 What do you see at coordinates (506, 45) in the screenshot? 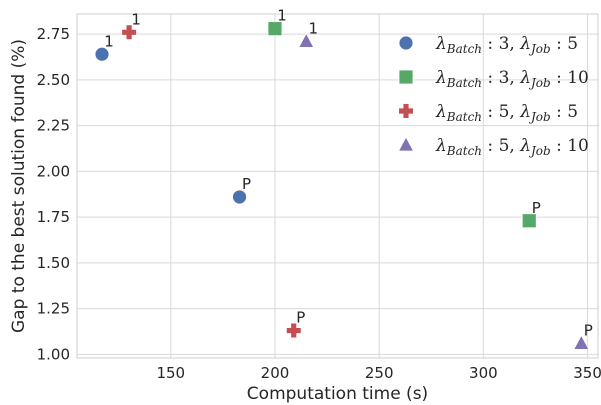
I see `legend-entry: λBatch : 3, λJob : 5` at bounding box center [506, 45].